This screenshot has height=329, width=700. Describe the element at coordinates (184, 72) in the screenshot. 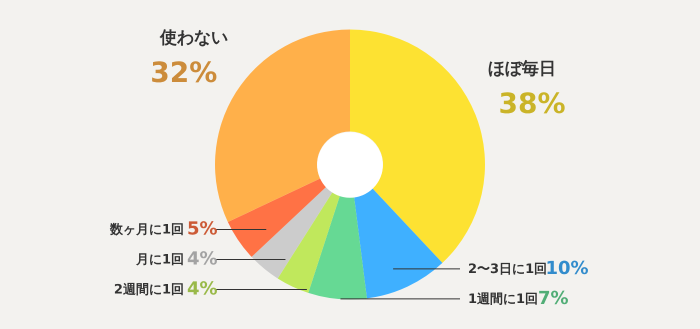

I see `data-label: 32%` at that location.